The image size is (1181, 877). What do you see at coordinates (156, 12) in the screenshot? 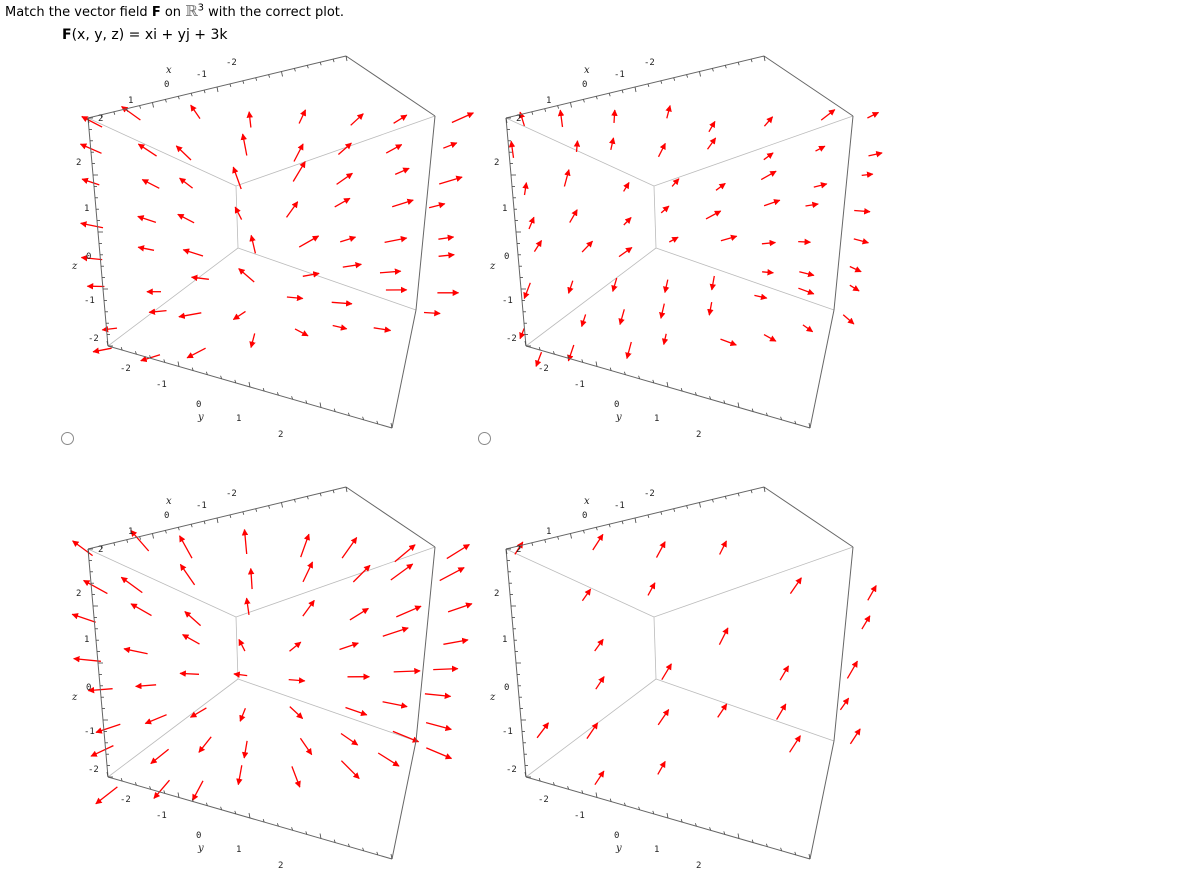
I see `field-symbol: F` at bounding box center [156, 12].